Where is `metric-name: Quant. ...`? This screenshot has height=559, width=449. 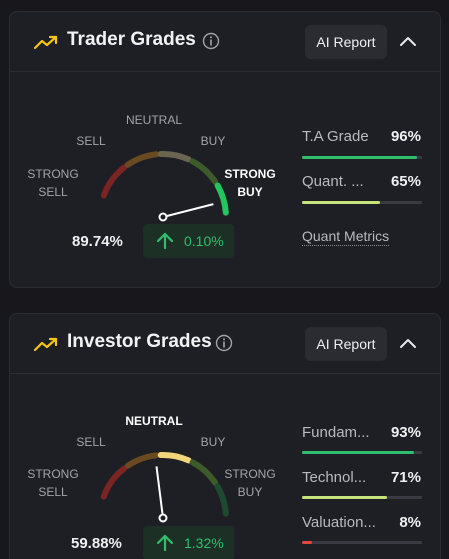 metric-name: Quant. ... is located at coordinates (333, 181).